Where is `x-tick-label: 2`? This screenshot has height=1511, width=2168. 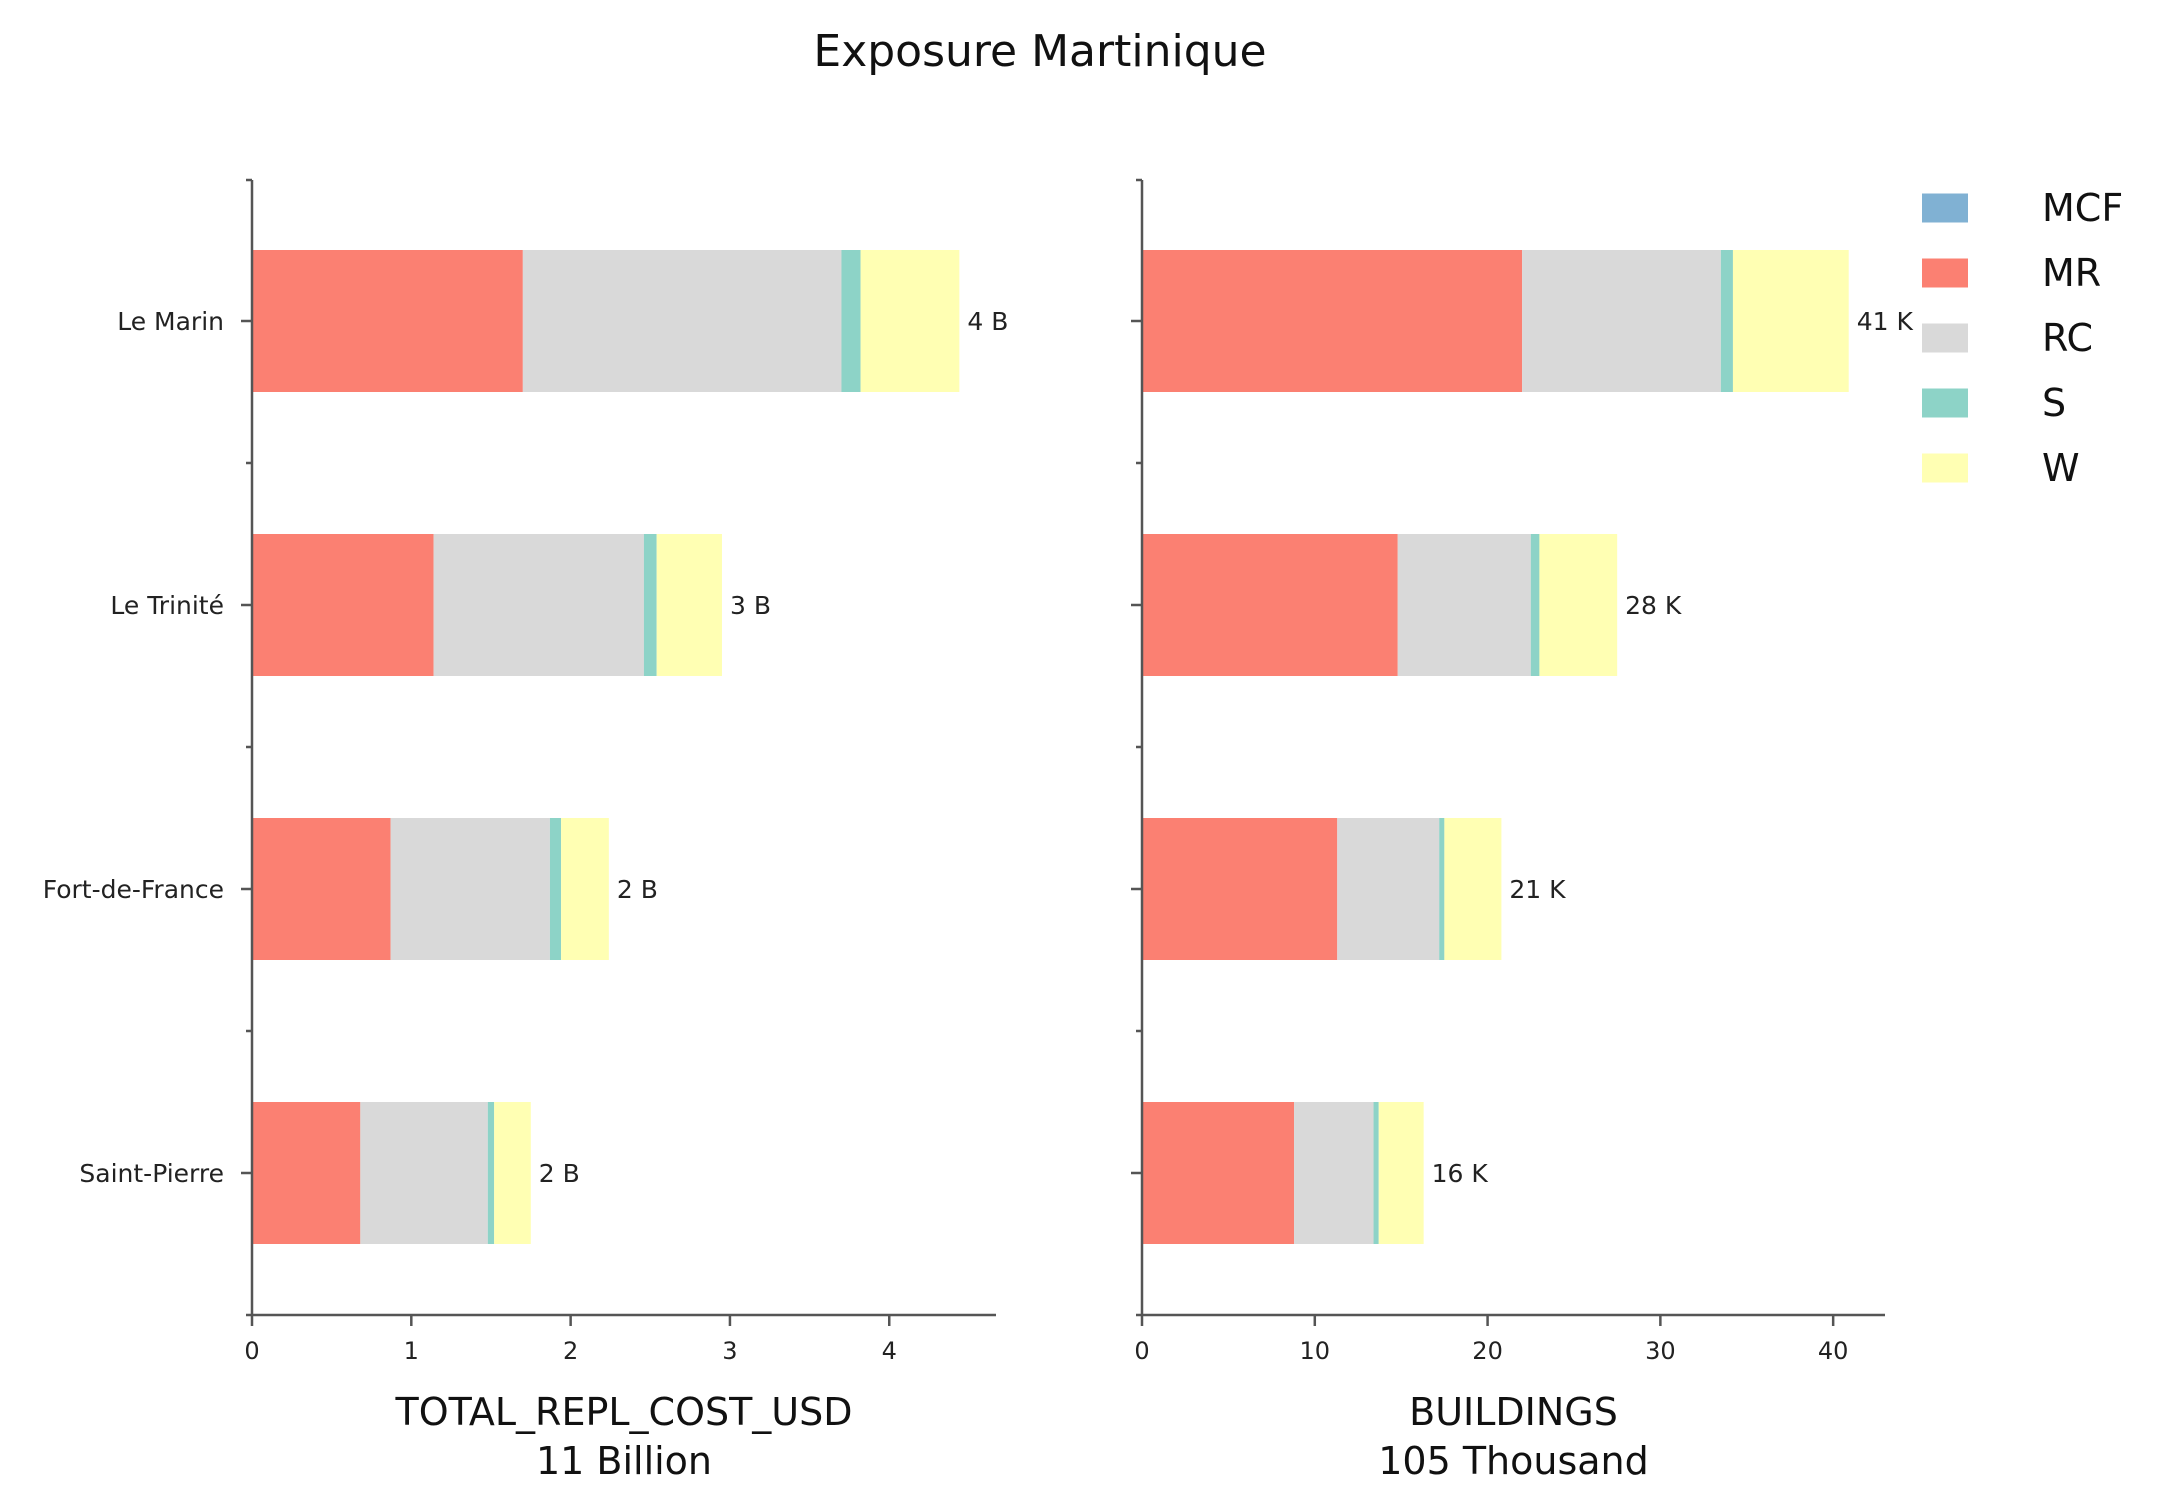 x-tick-label: 2 is located at coordinates (570, 1351).